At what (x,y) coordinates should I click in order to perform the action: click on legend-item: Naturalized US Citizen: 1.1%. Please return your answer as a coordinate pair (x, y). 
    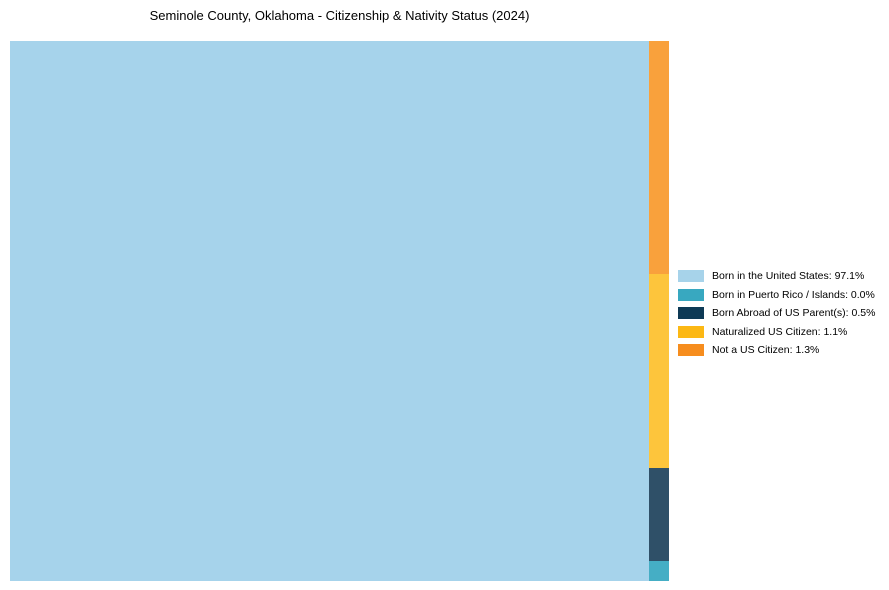
    Looking at the image, I should click on (776, 332).